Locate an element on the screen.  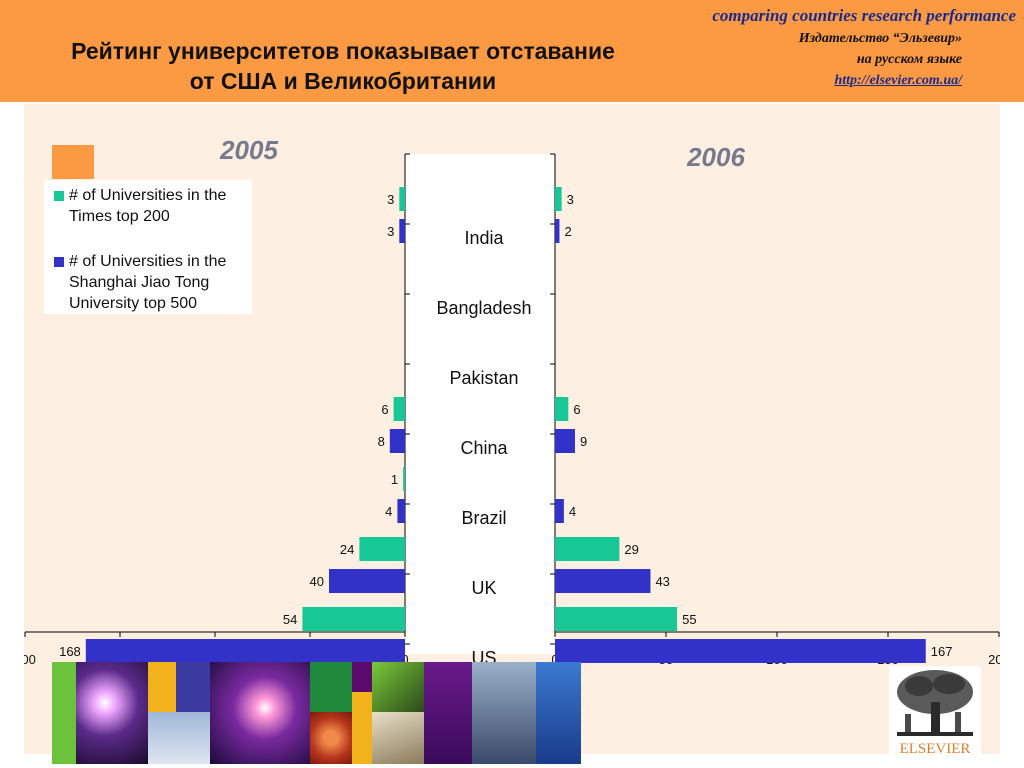
faint-label-2006-bangladesh: Bangladesh is located at coordinates (506, 260).